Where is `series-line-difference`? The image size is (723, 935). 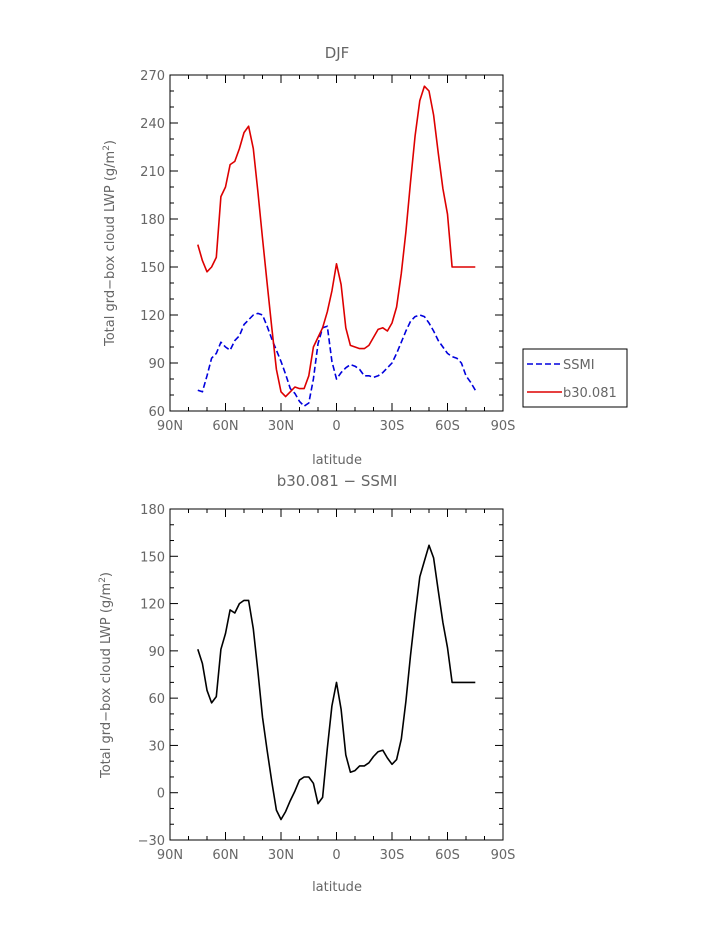
series-line-difference is located at coordinates (336, 682).